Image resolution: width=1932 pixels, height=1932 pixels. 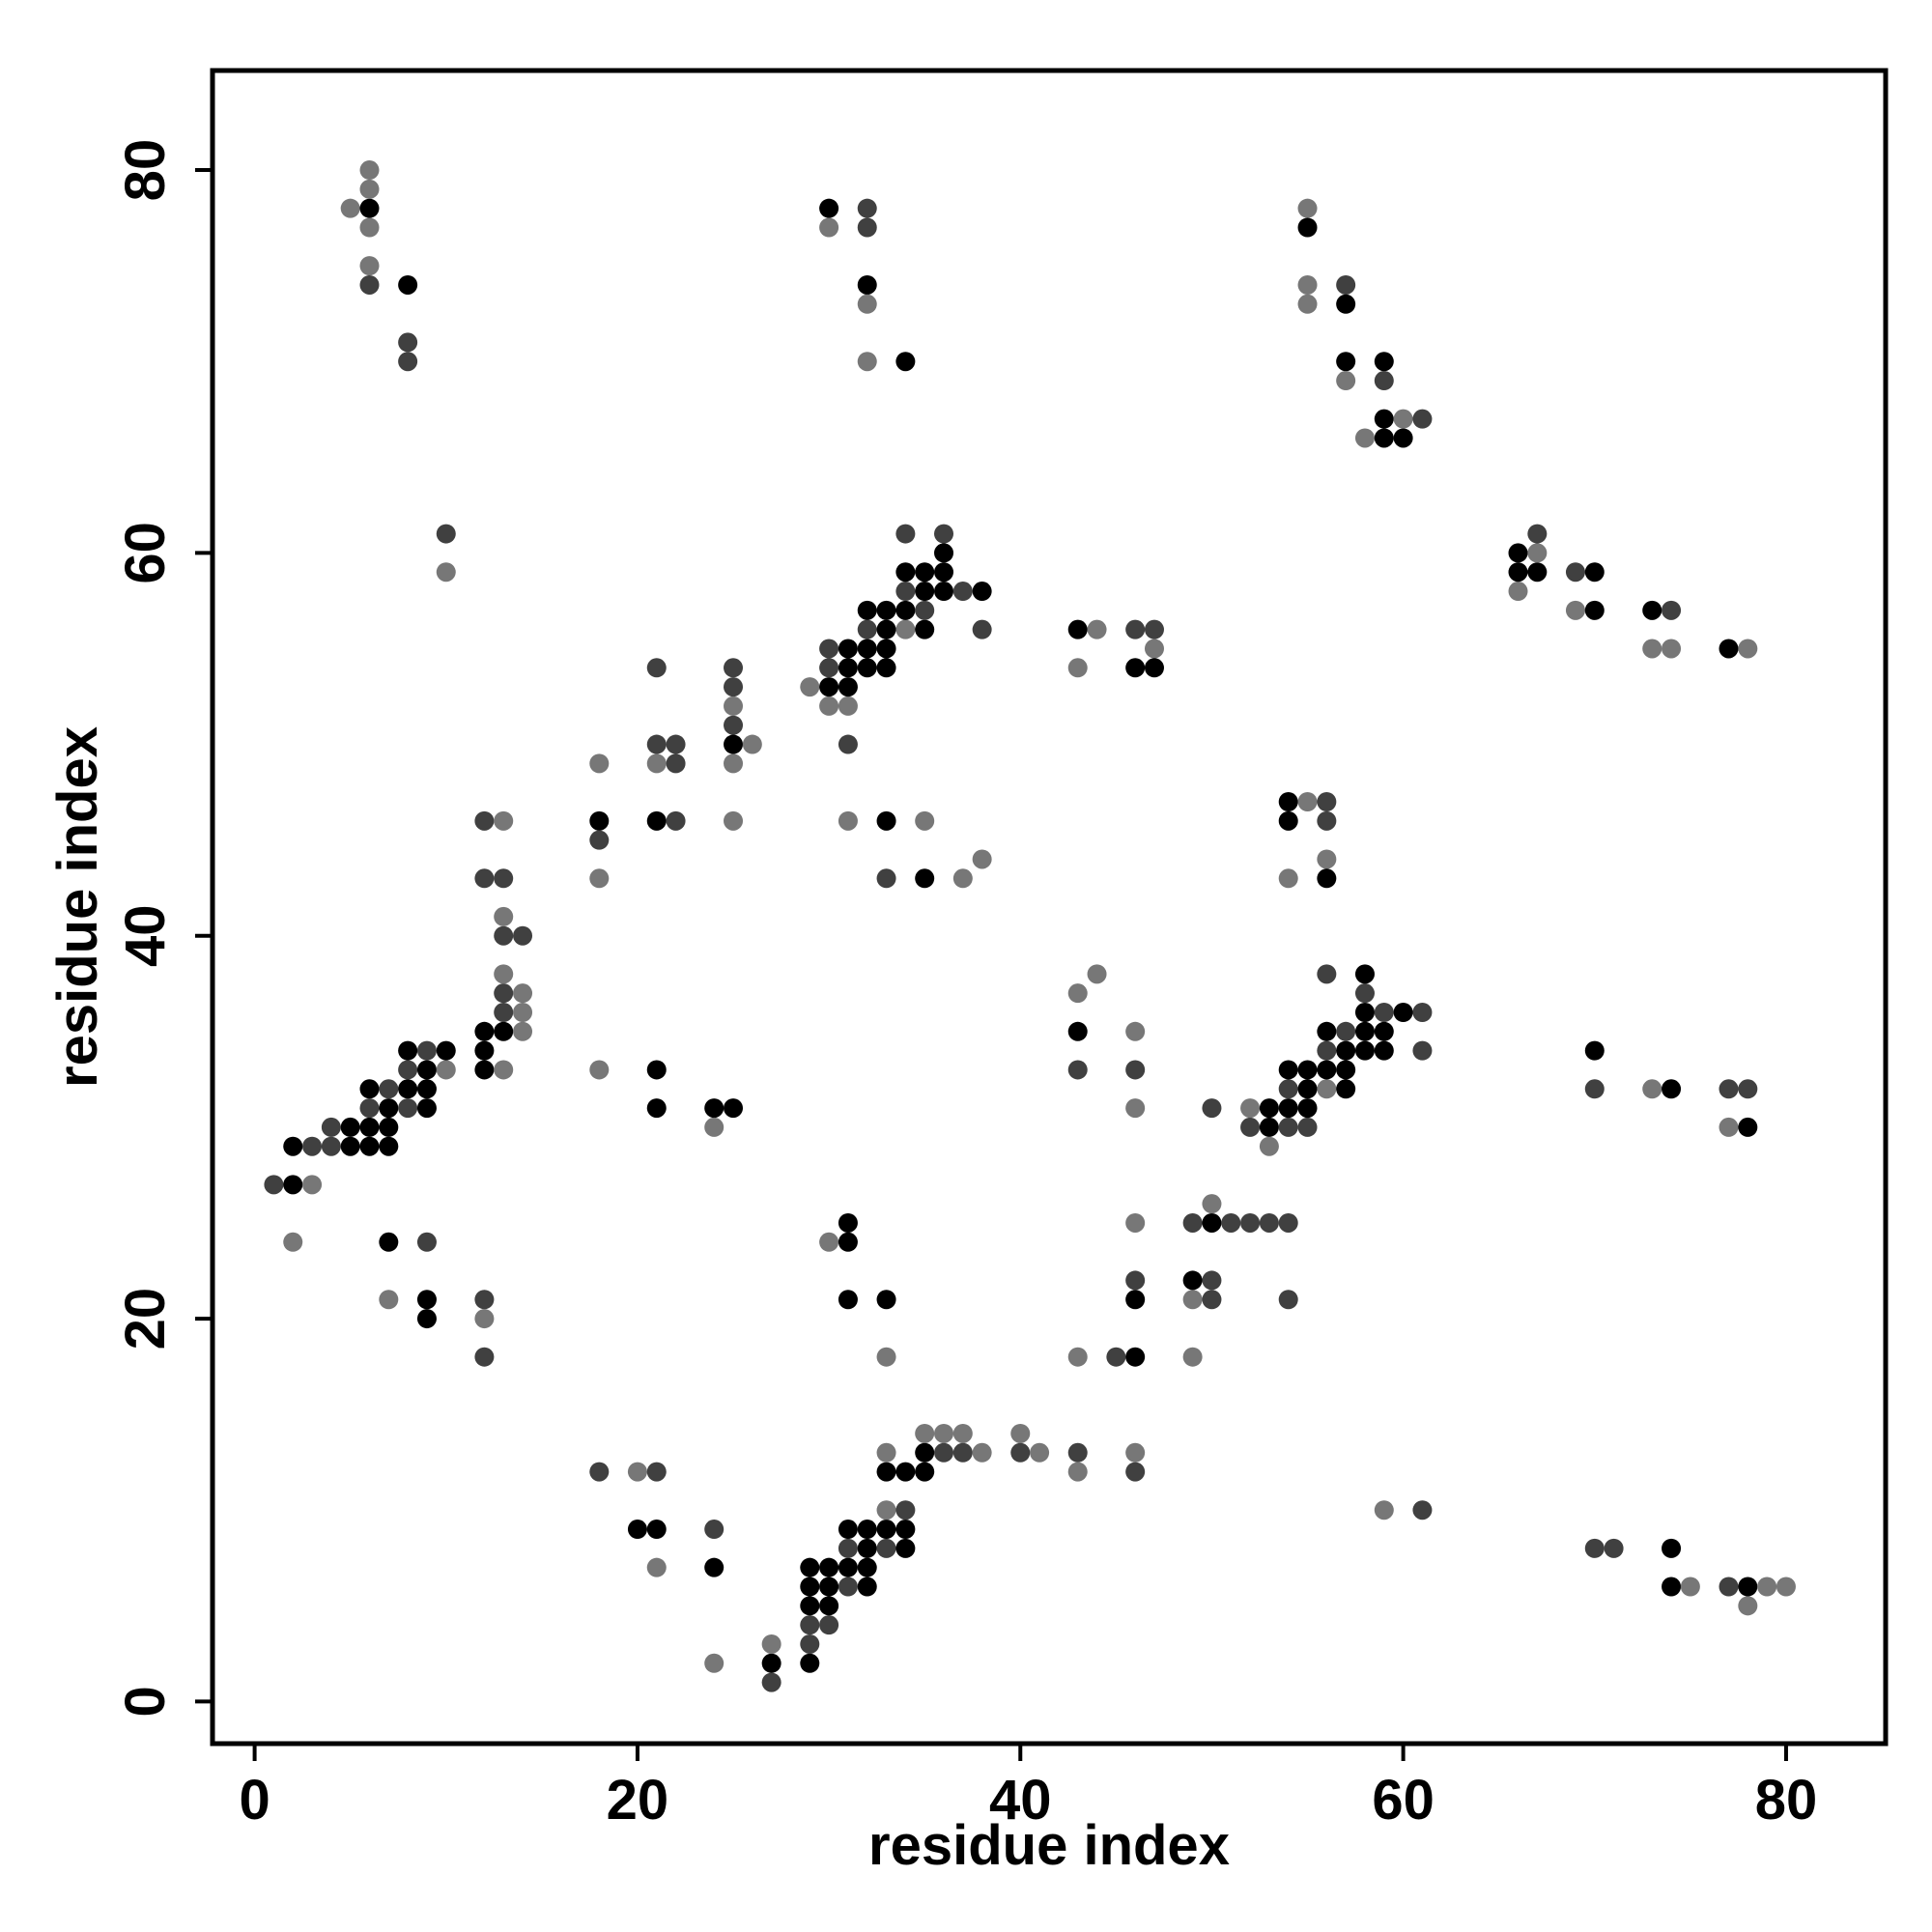 What do you see at coordinates (145, 1319) in the screenshot?
I see `y-tick-label: 20` at bounding box center [145, 1319].